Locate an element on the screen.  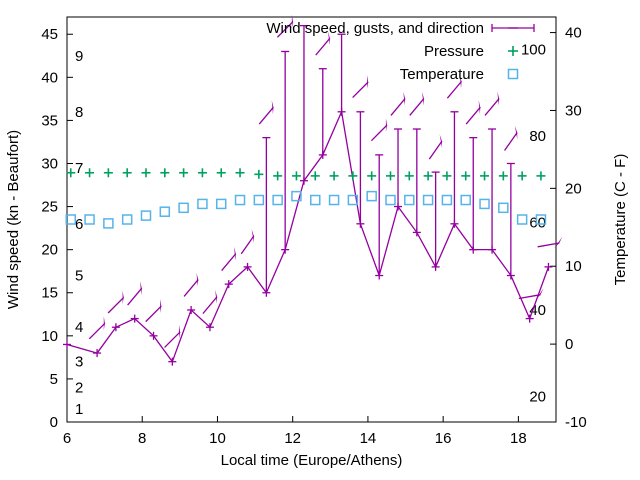
fahrenheit-label: 60 is located at coordinates (537, 223).